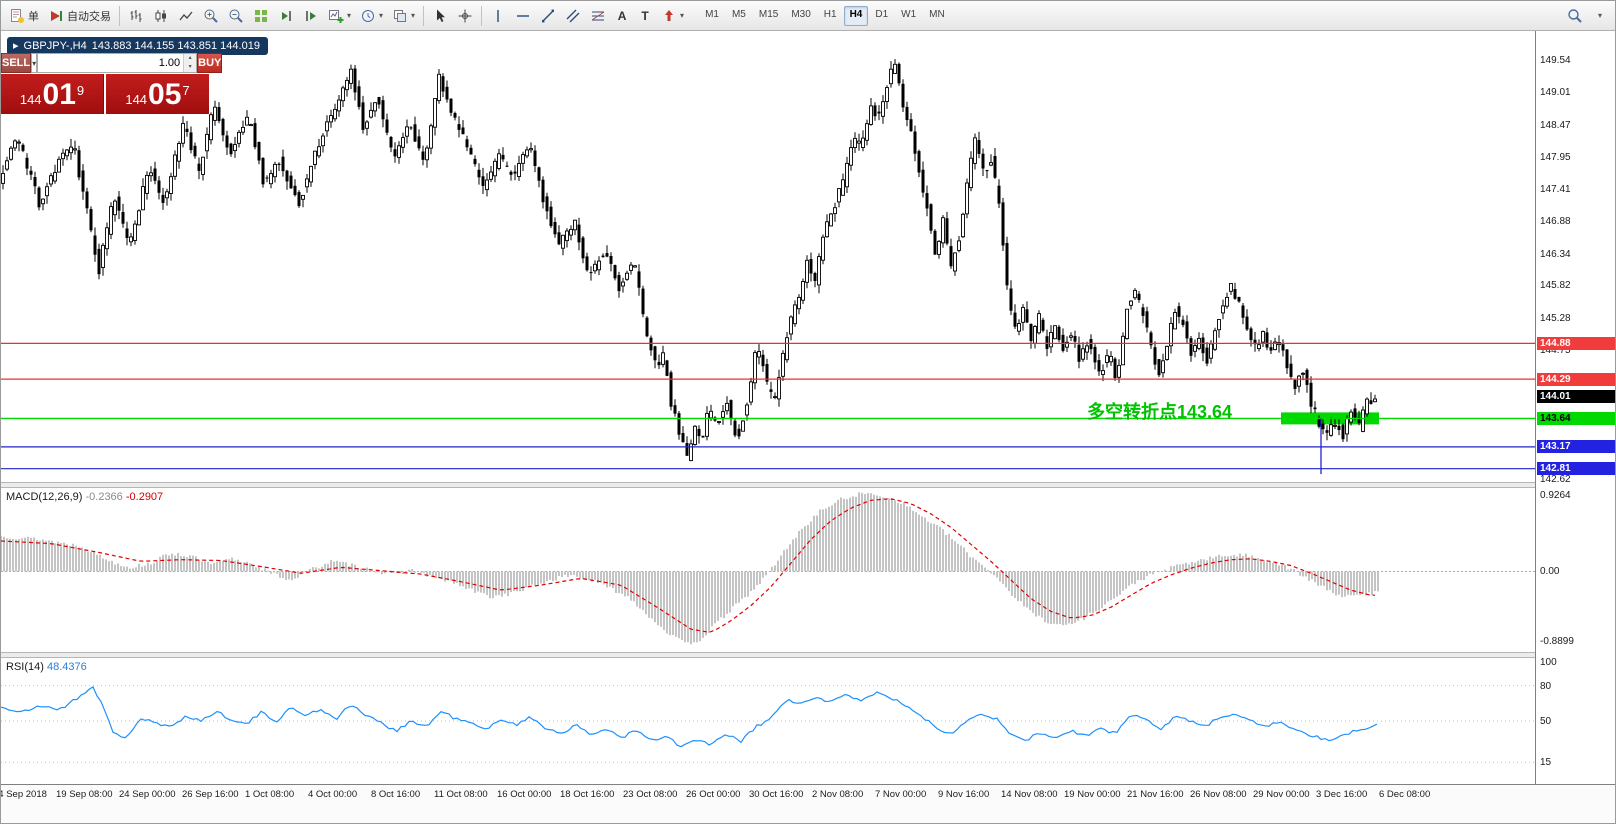 Image resolution: width=1616 pixels, height=824 pixels. I want to click on chart-shift-icon, so click(311, 15).